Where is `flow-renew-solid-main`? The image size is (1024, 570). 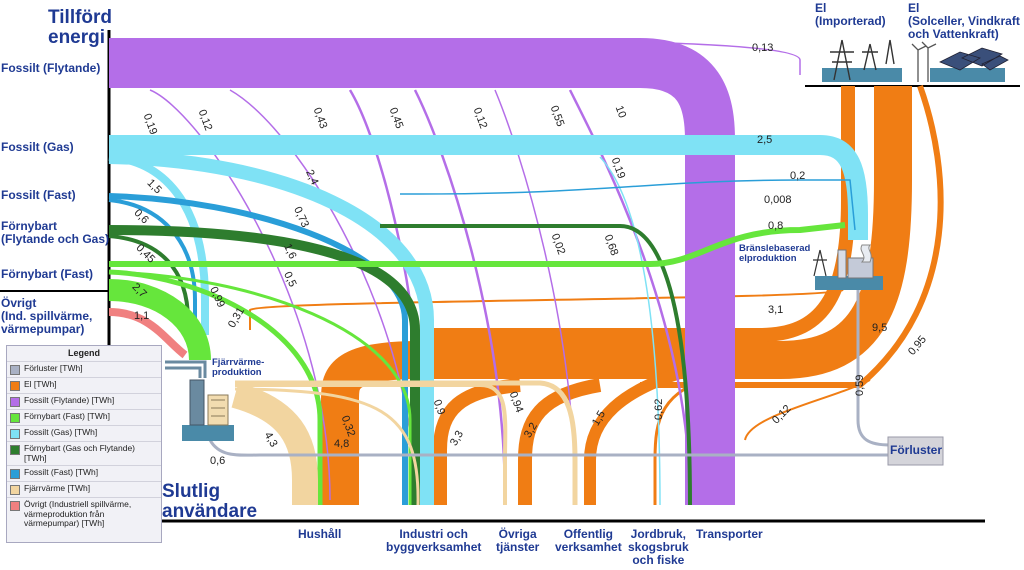 flow-renew-solid-main is located at coordinates (477, 244).